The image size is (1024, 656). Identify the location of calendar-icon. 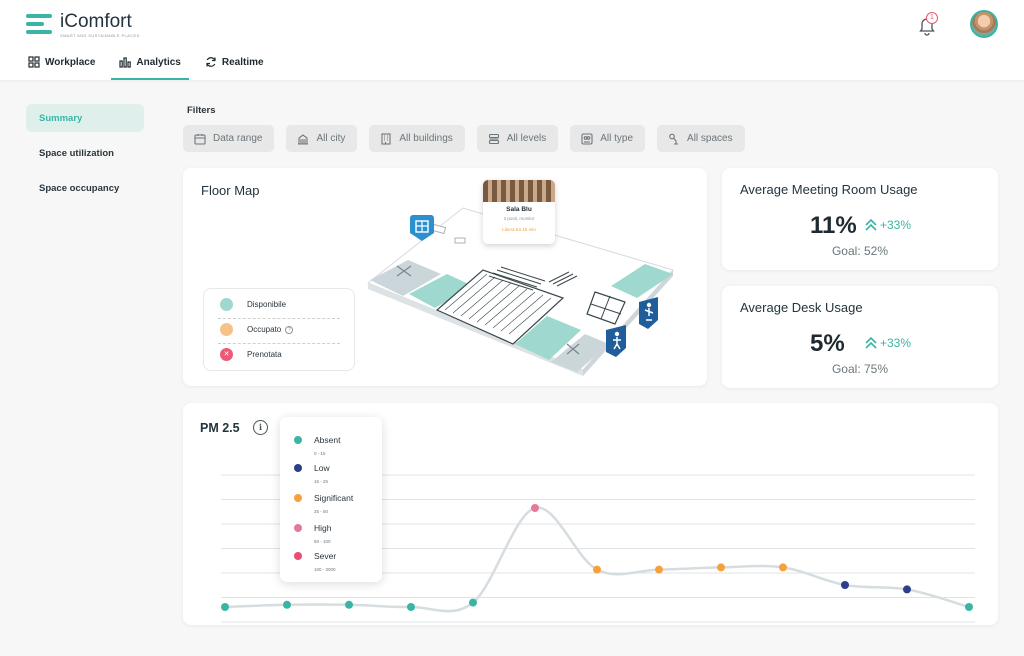
(200, 139).